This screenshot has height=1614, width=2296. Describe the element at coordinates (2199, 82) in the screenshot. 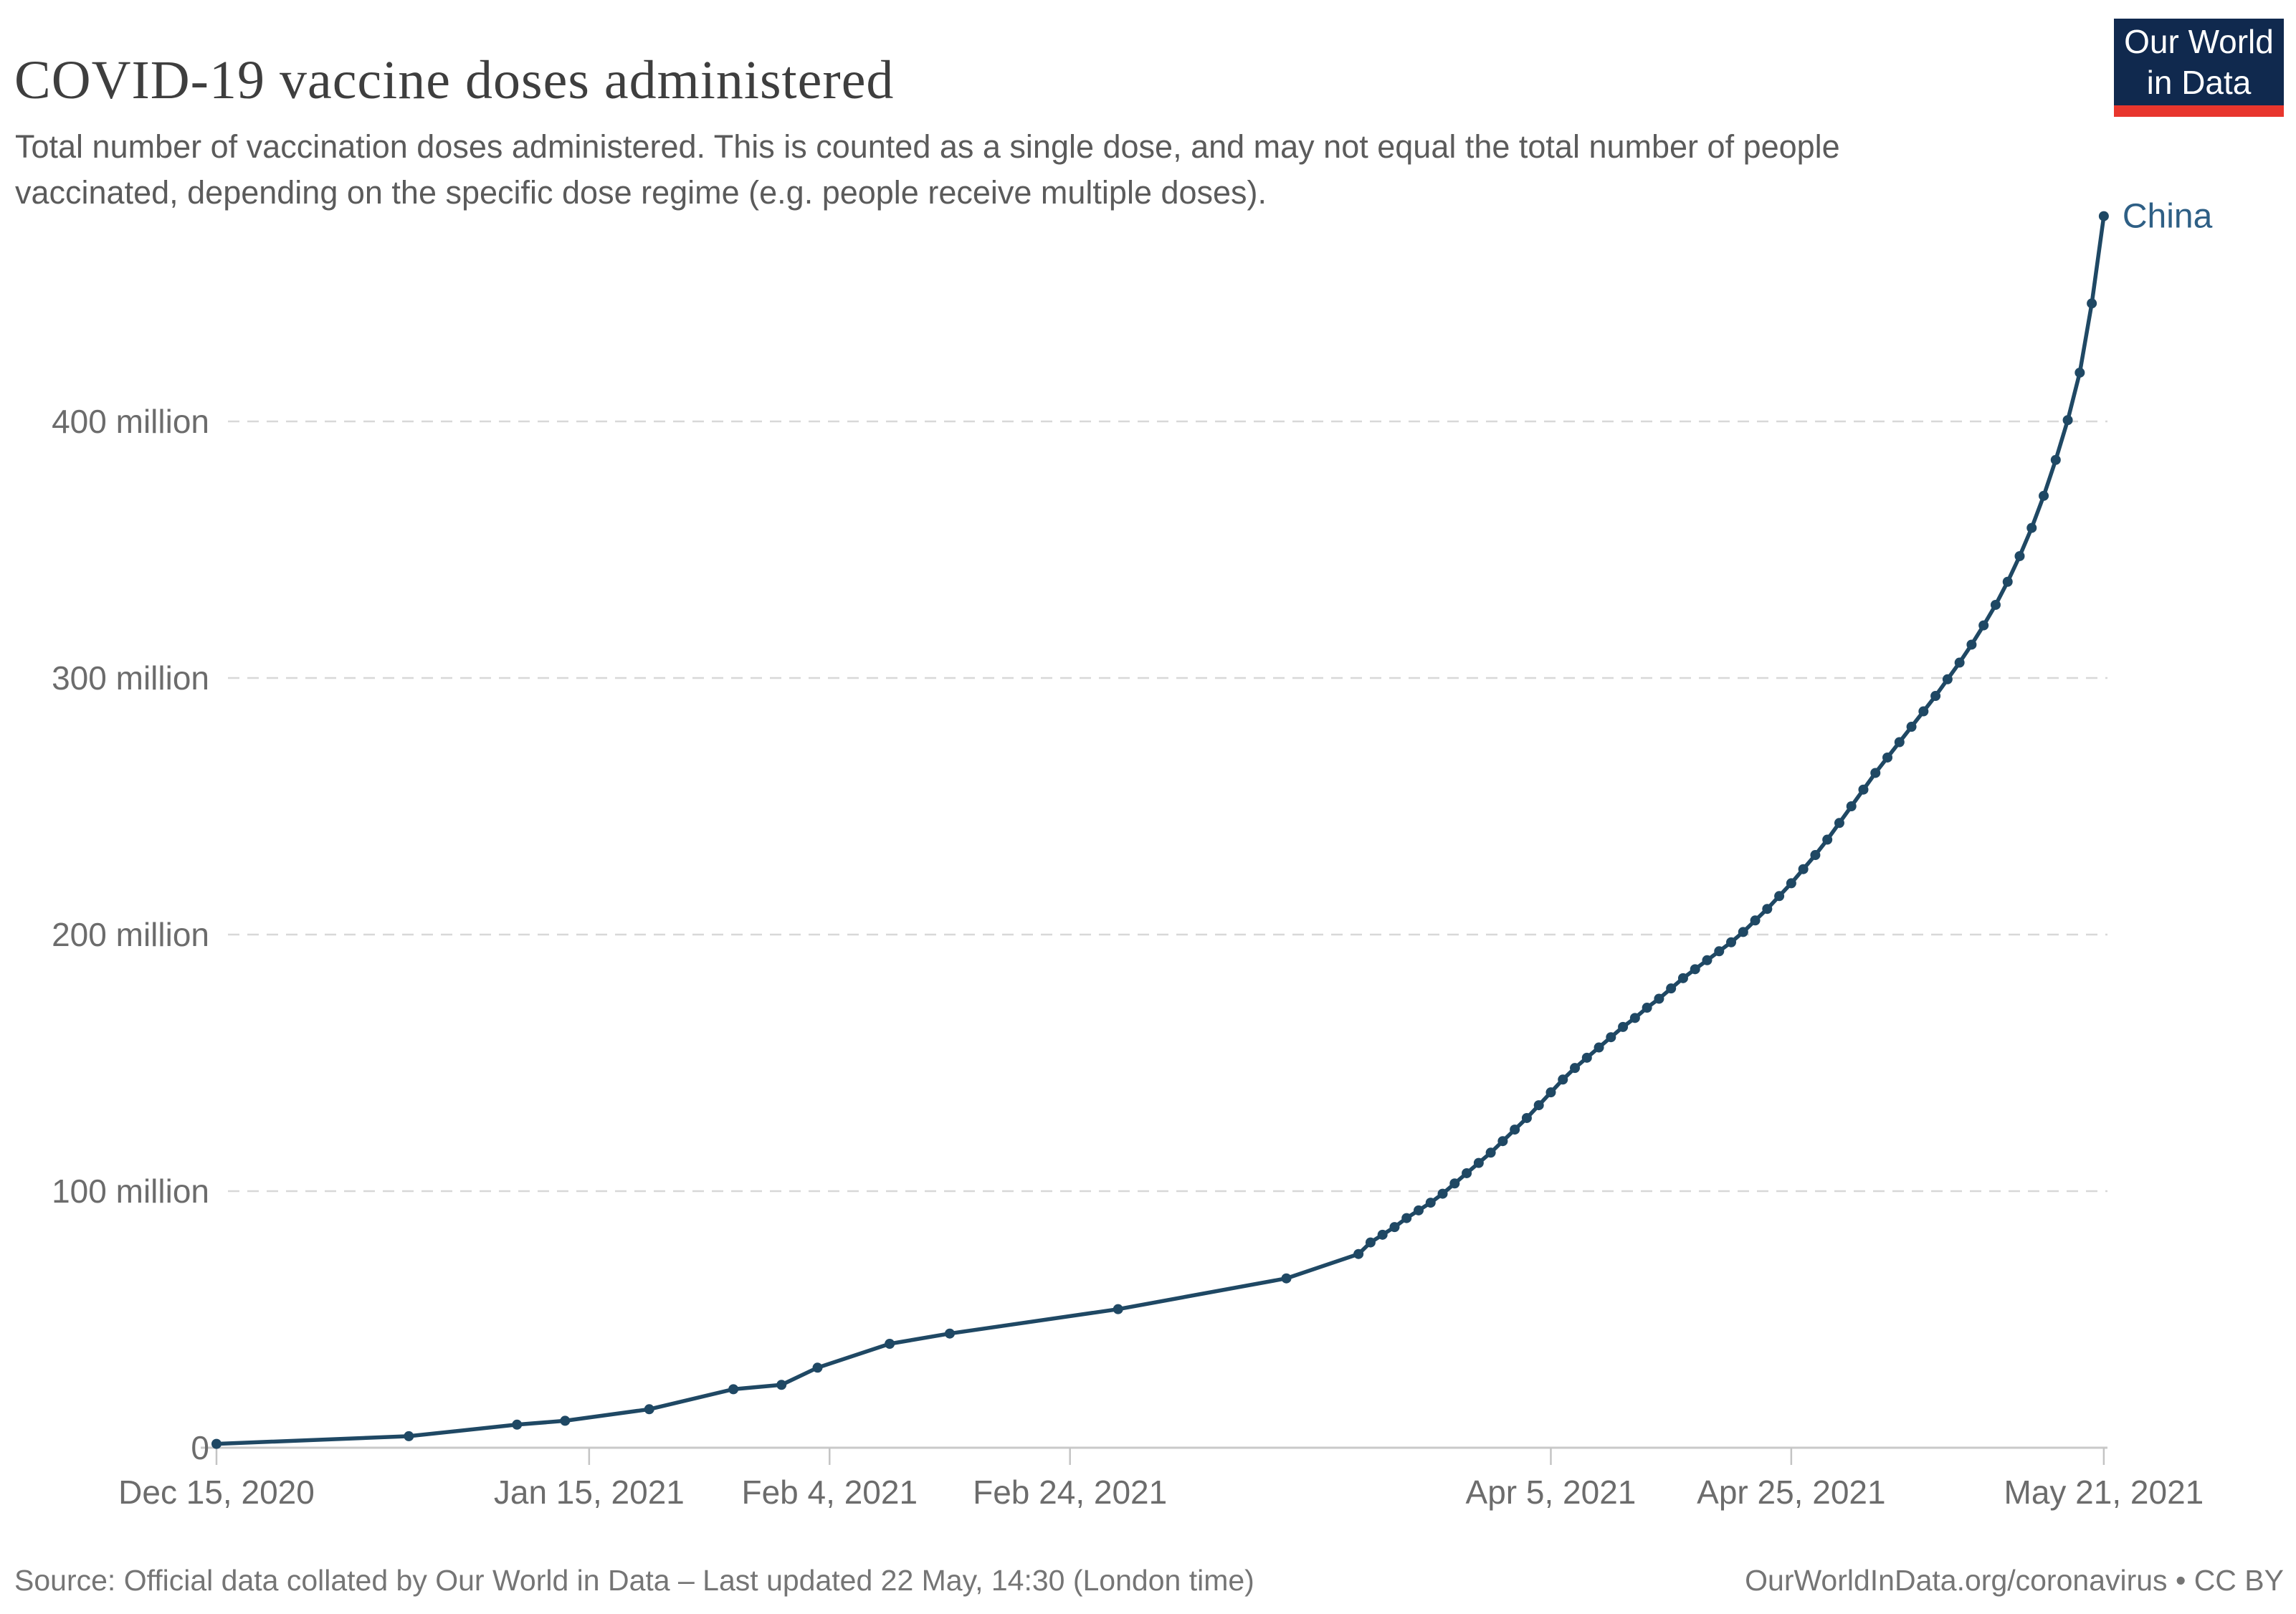

I see `owid-logo-line2: in Data` at that location.